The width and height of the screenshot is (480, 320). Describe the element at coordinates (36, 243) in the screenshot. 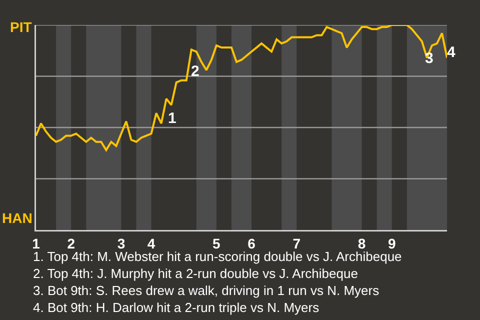

I see `x-tick-label: 1` at that location.